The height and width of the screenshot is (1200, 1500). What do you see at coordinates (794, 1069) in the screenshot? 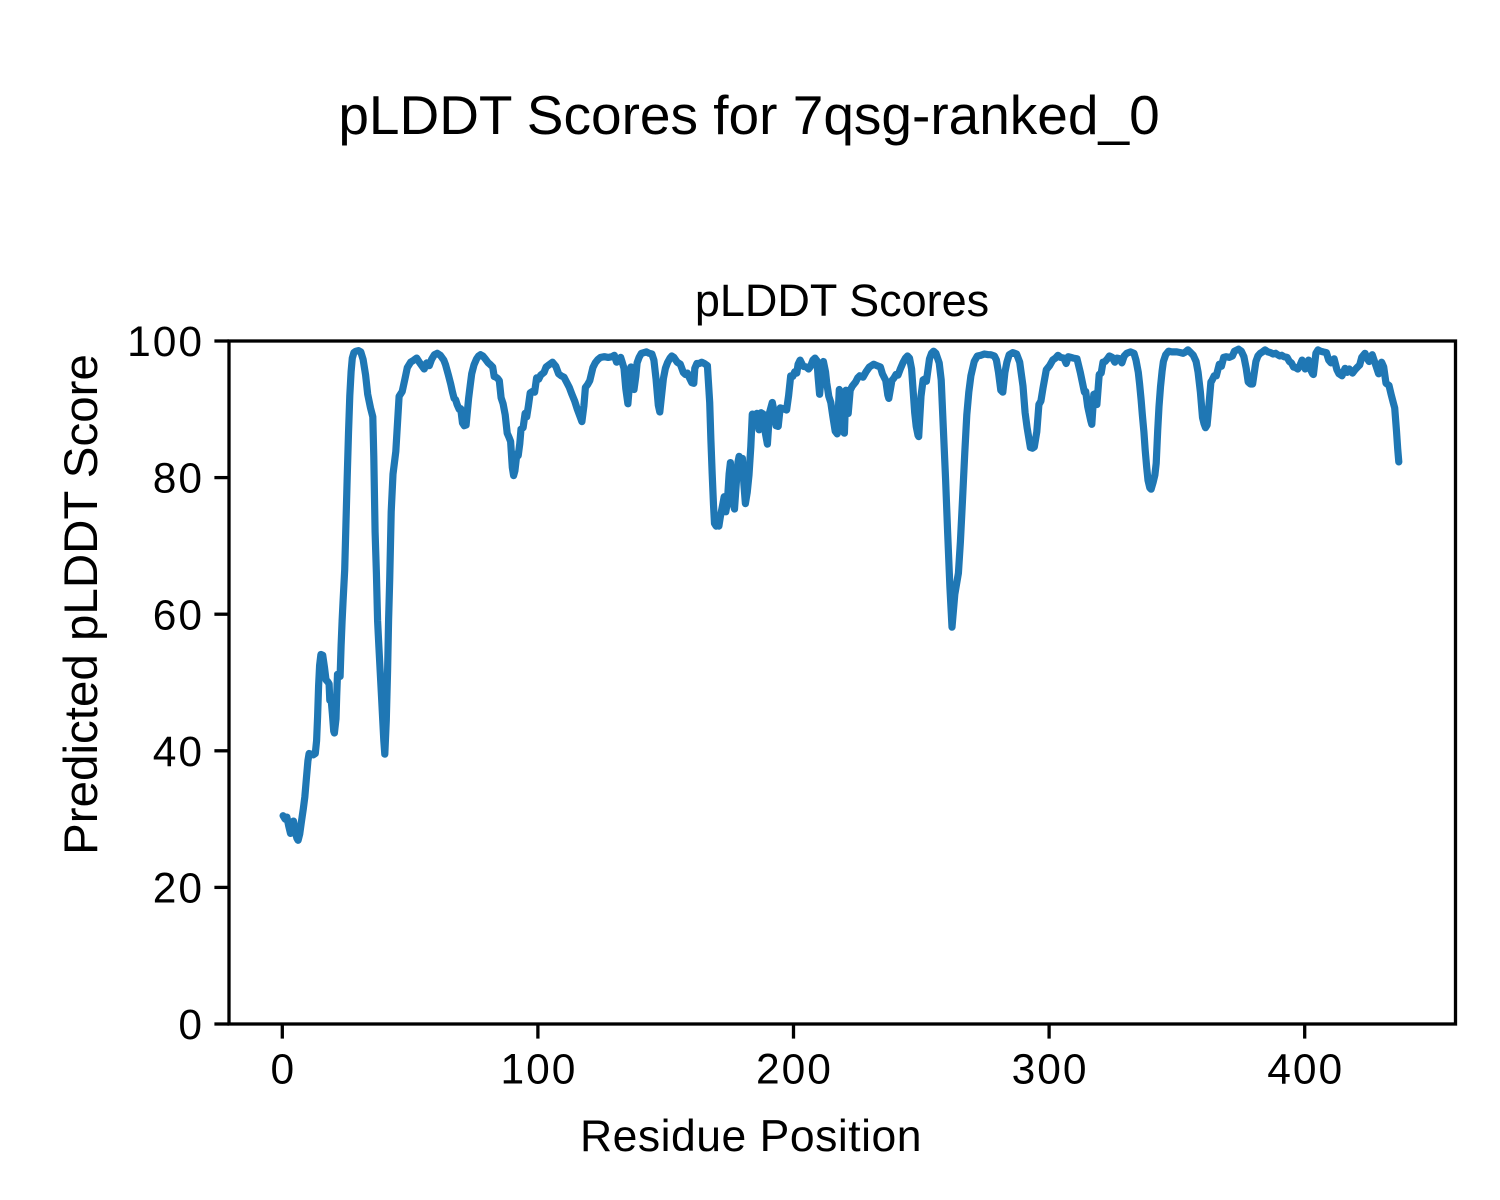
I see `svg-text: 200` at bounding box center [794, 1069].